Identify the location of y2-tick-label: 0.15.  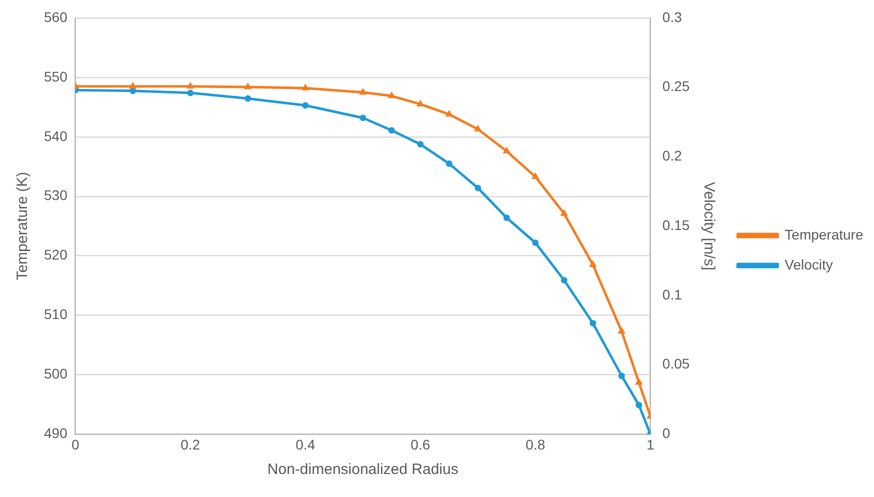
(676, 224).